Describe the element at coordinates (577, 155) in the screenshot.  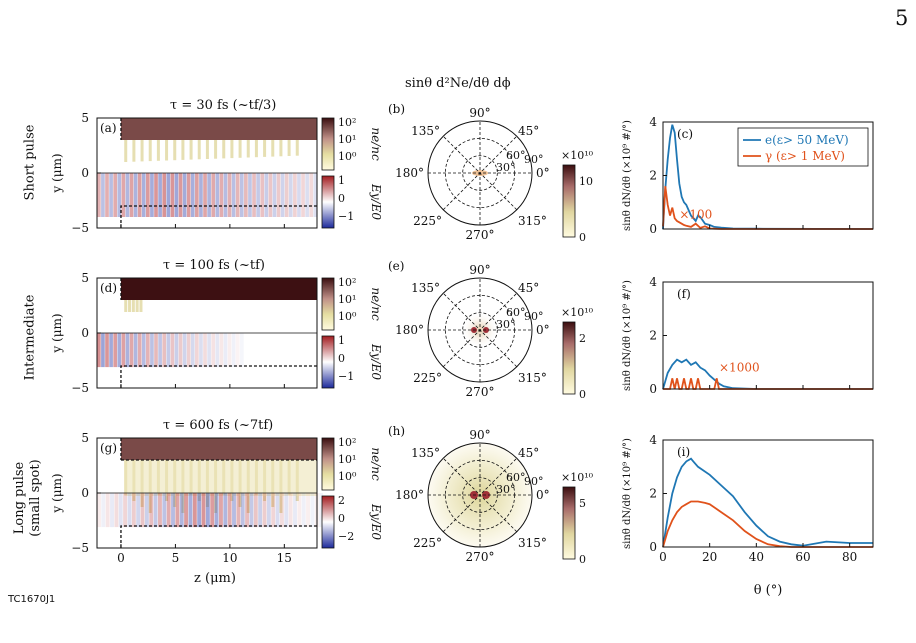
I see `colorbar-scale: ×10¹⁰` at that location.